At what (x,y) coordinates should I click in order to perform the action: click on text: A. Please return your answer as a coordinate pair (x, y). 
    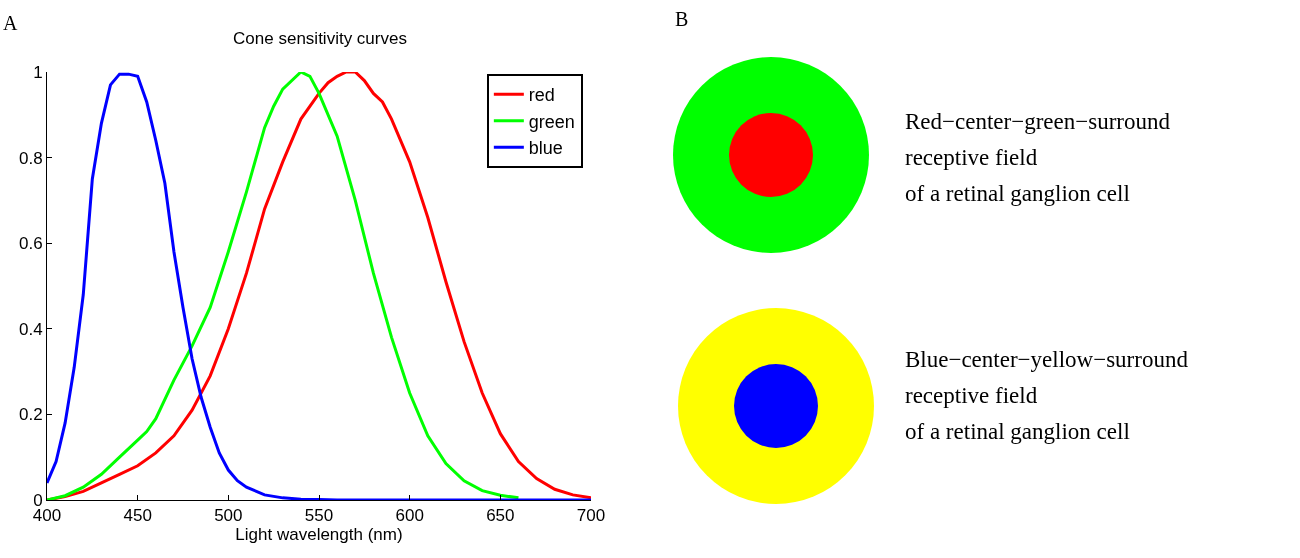
    Looking at the image, I should click on (10, 23).